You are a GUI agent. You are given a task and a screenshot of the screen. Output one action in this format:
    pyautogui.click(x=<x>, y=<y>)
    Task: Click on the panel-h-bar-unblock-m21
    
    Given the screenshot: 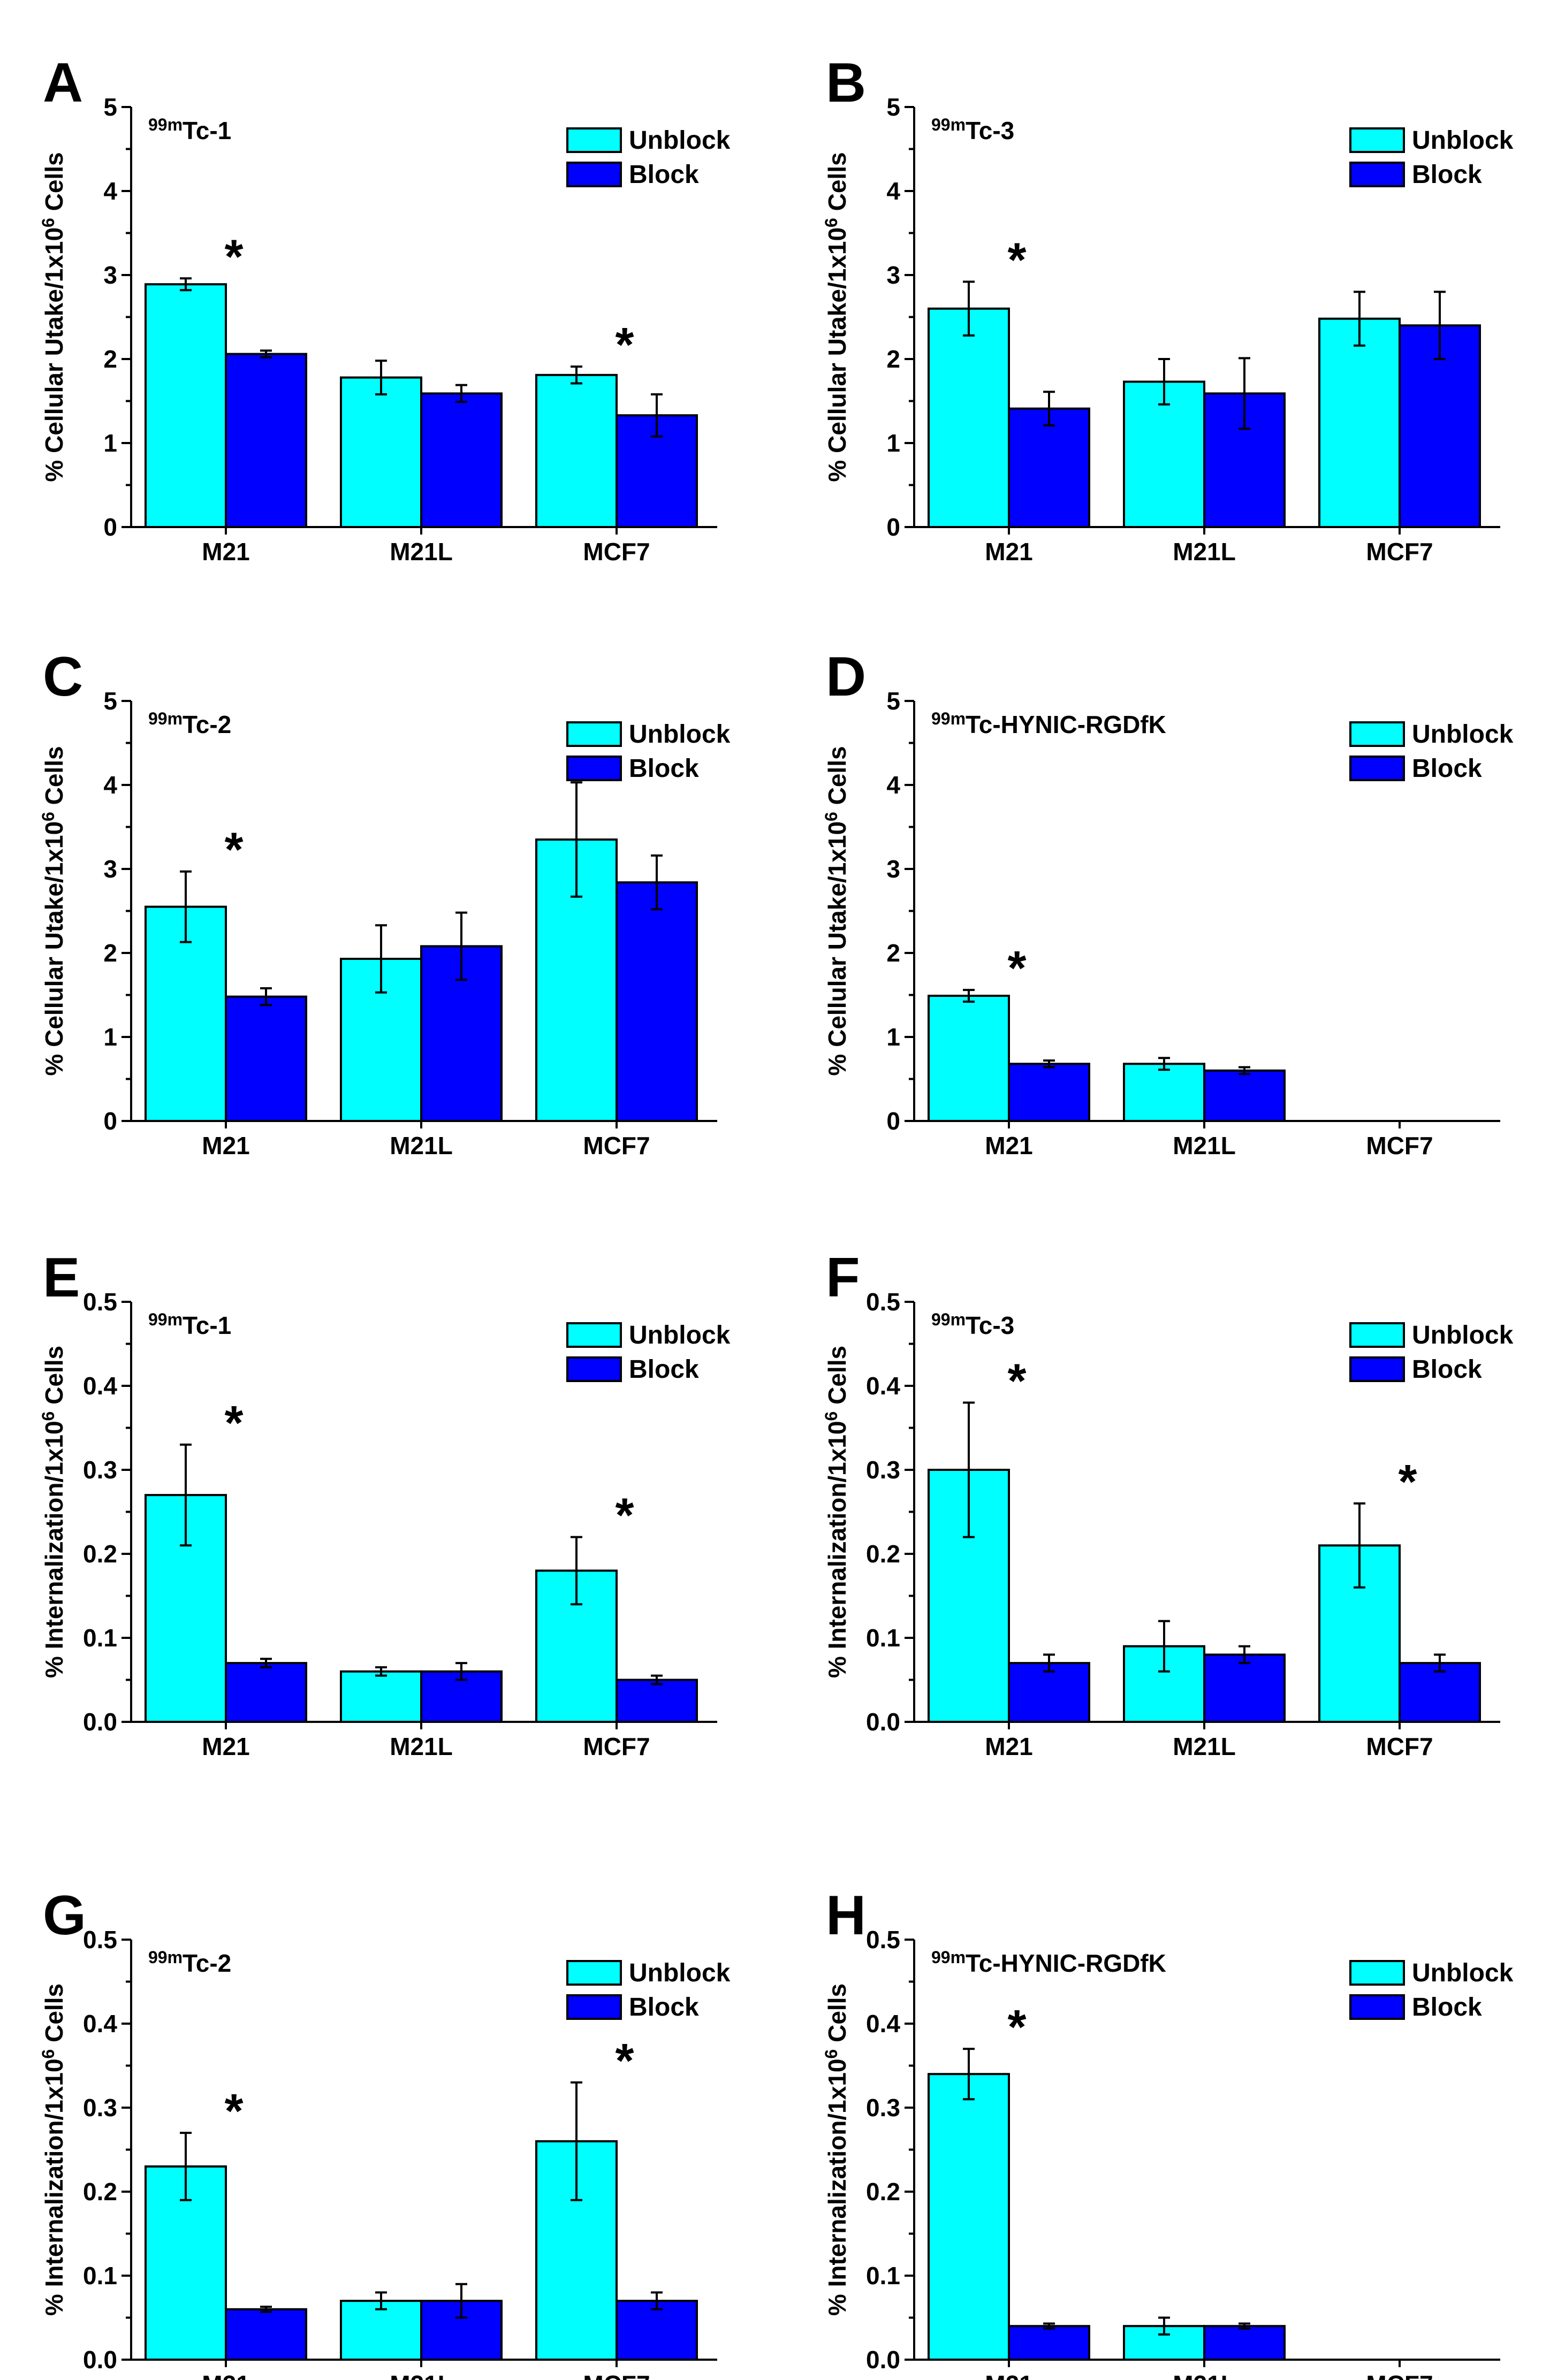 What is the action you would take?
    pyautogui.click(x=969, y=2217)
    